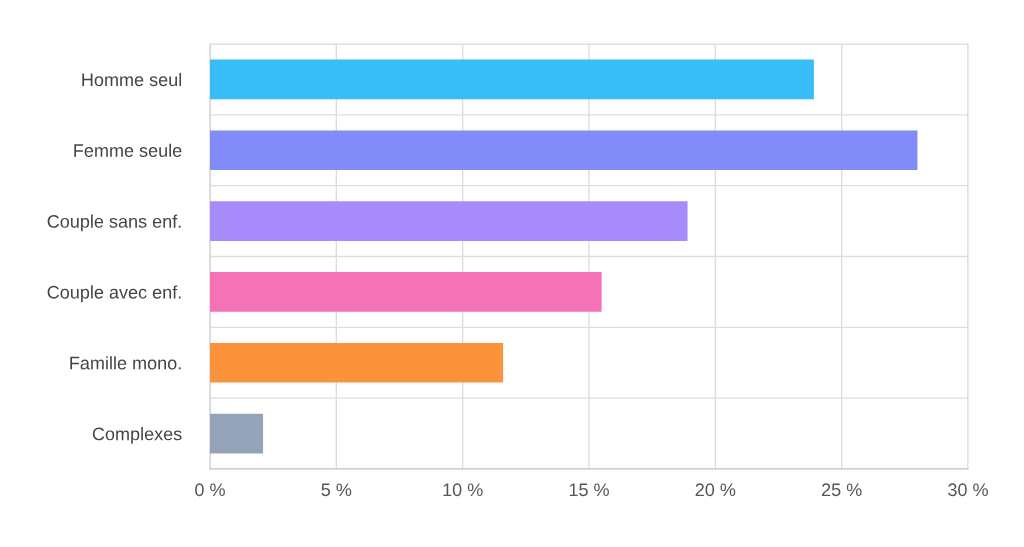 This screenshot has height=547, width=1024. What do you see at coordinates (125, 363) in the screenshot?
I see `y-tick-label: Famille mono.` at bounding box center [125, 363].